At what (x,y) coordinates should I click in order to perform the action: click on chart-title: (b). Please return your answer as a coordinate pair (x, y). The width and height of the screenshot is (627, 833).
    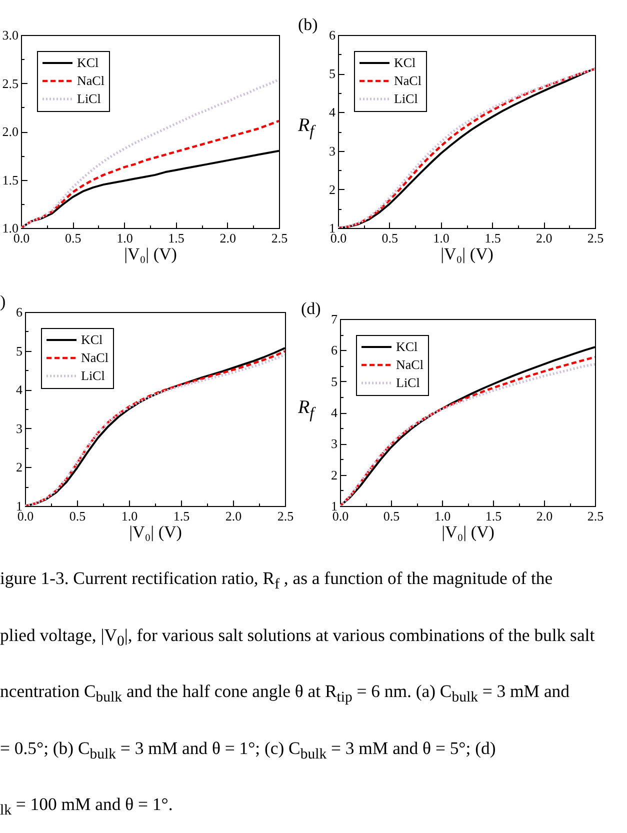
    Looking at the image, I should click on (308, 24).